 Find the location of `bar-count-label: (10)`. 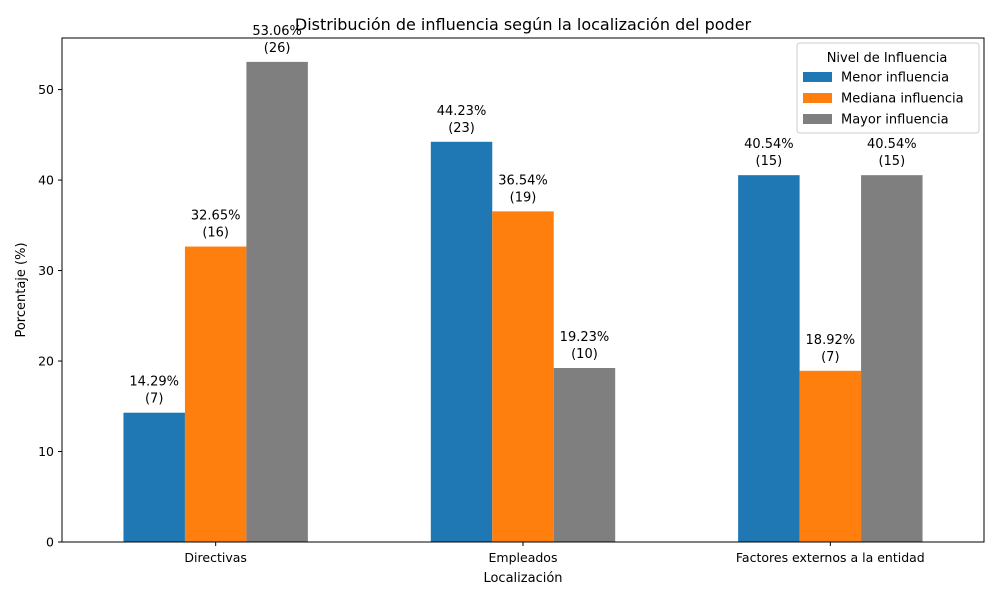

bar-count-label: (10) is located at coordinates (584, 354).